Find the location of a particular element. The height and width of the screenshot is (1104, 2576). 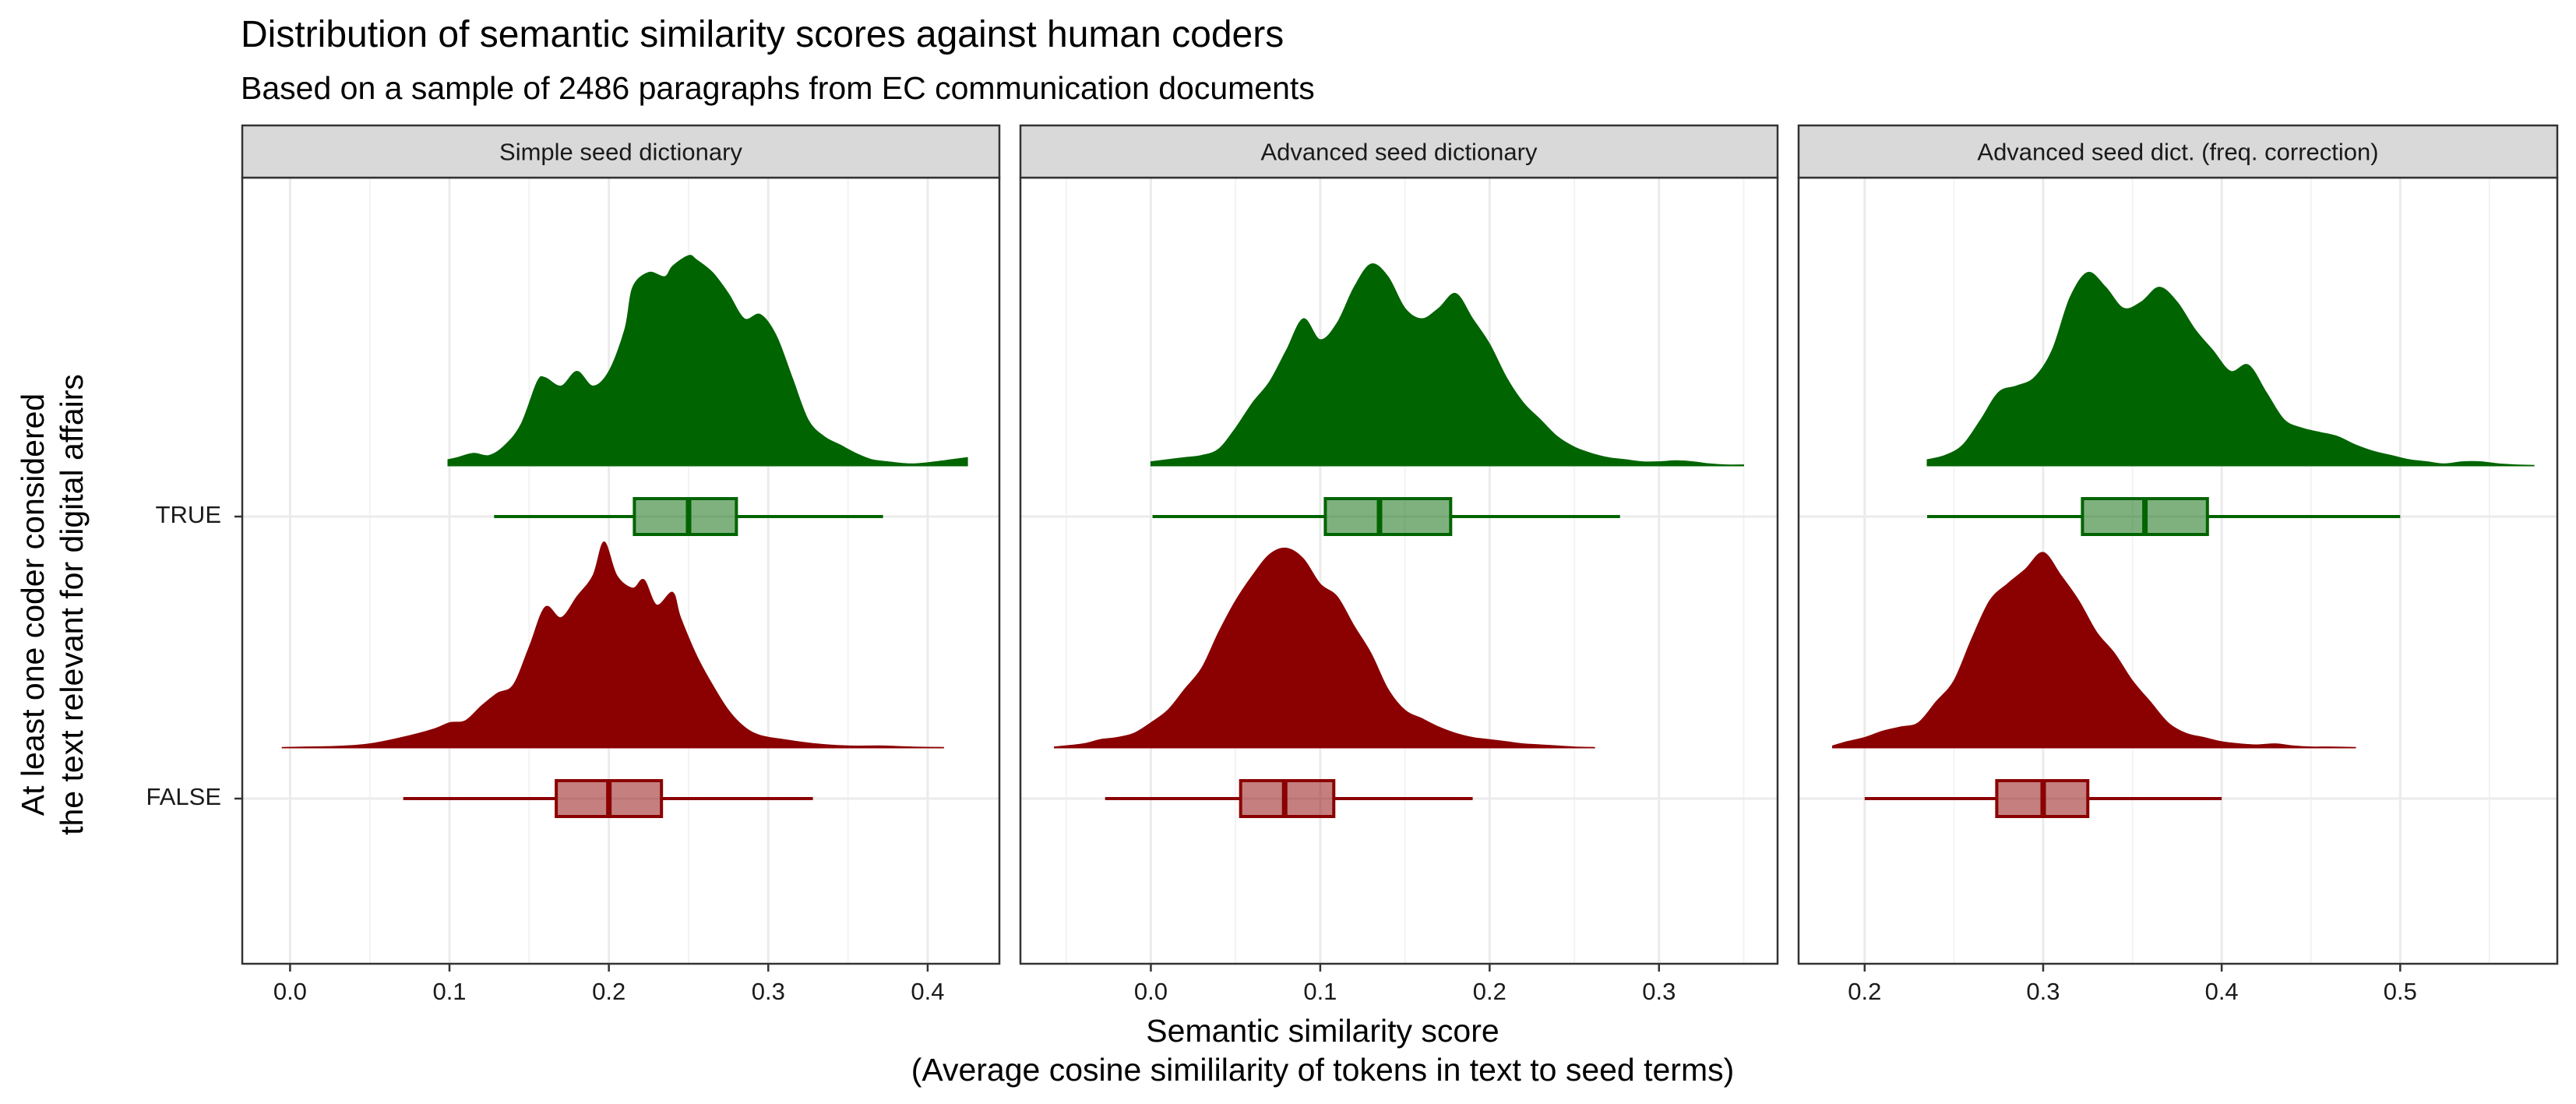

y-tick-label-false: FALSE is located at coordinates (184, 797).